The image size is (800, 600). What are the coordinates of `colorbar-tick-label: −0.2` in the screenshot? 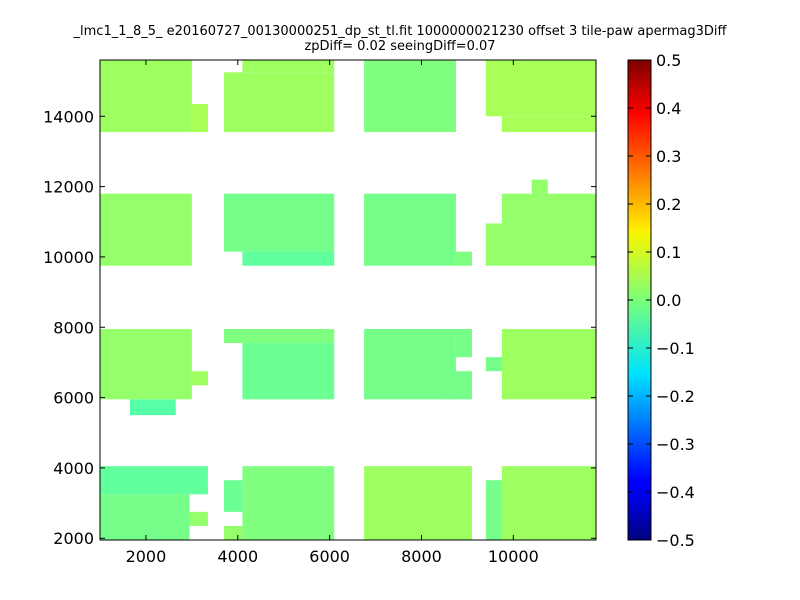 It's located at (675, 396).